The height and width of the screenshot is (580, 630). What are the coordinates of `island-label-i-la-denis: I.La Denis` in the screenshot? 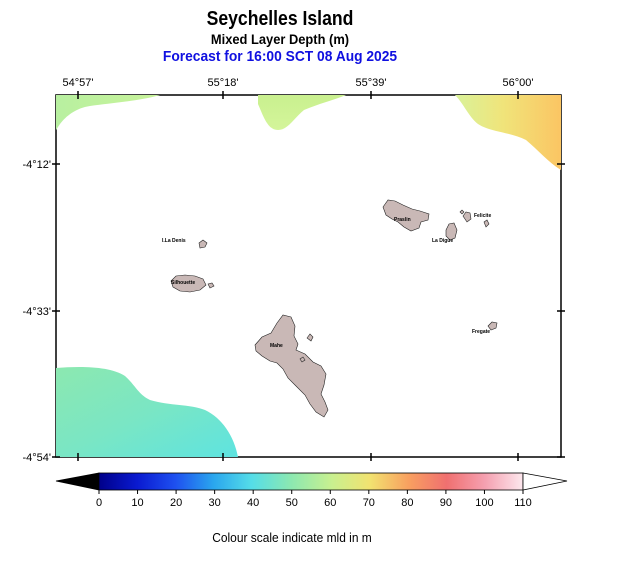 It's located at (174, 241).